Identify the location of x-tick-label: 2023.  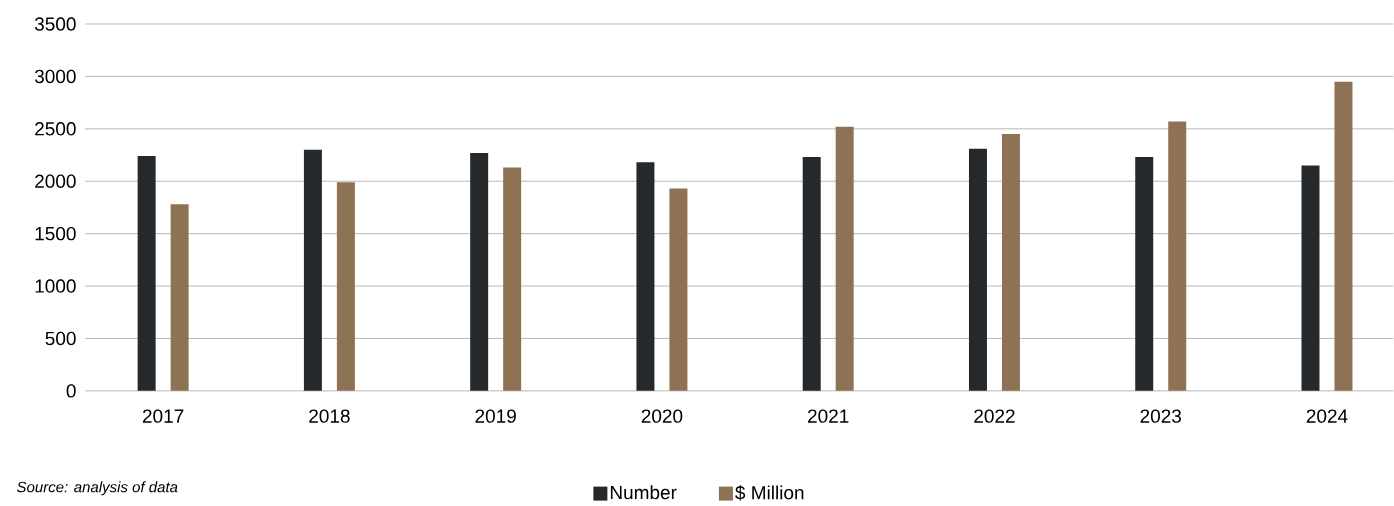
(1160, 416).